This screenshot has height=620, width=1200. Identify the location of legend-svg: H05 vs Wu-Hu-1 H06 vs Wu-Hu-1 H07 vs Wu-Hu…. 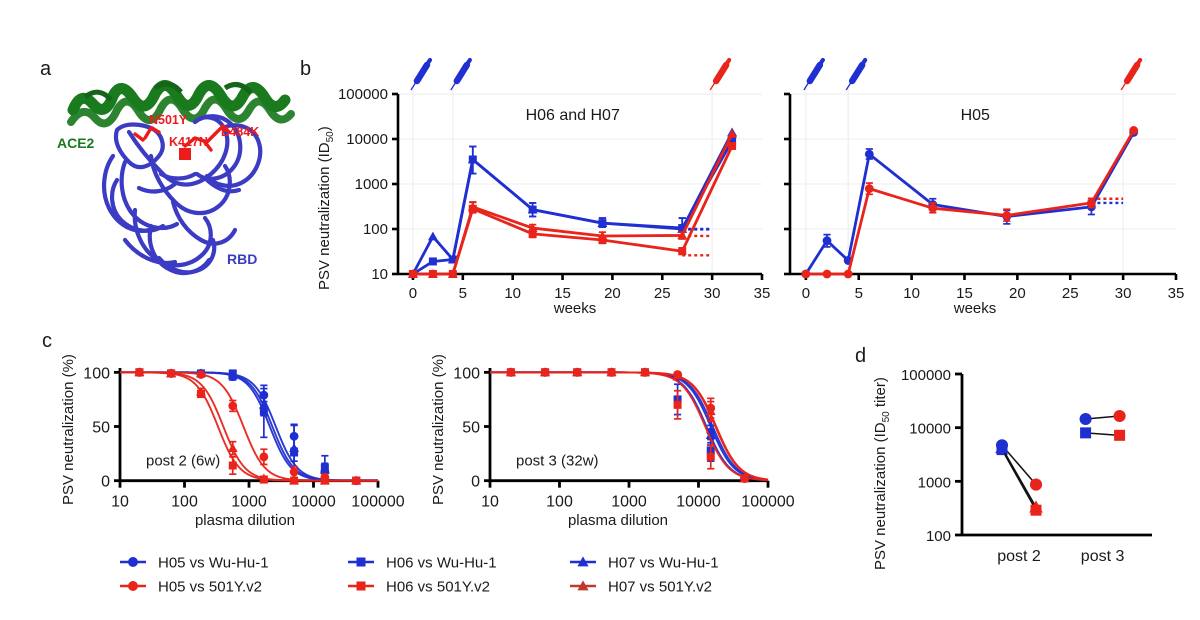
(419, 575).